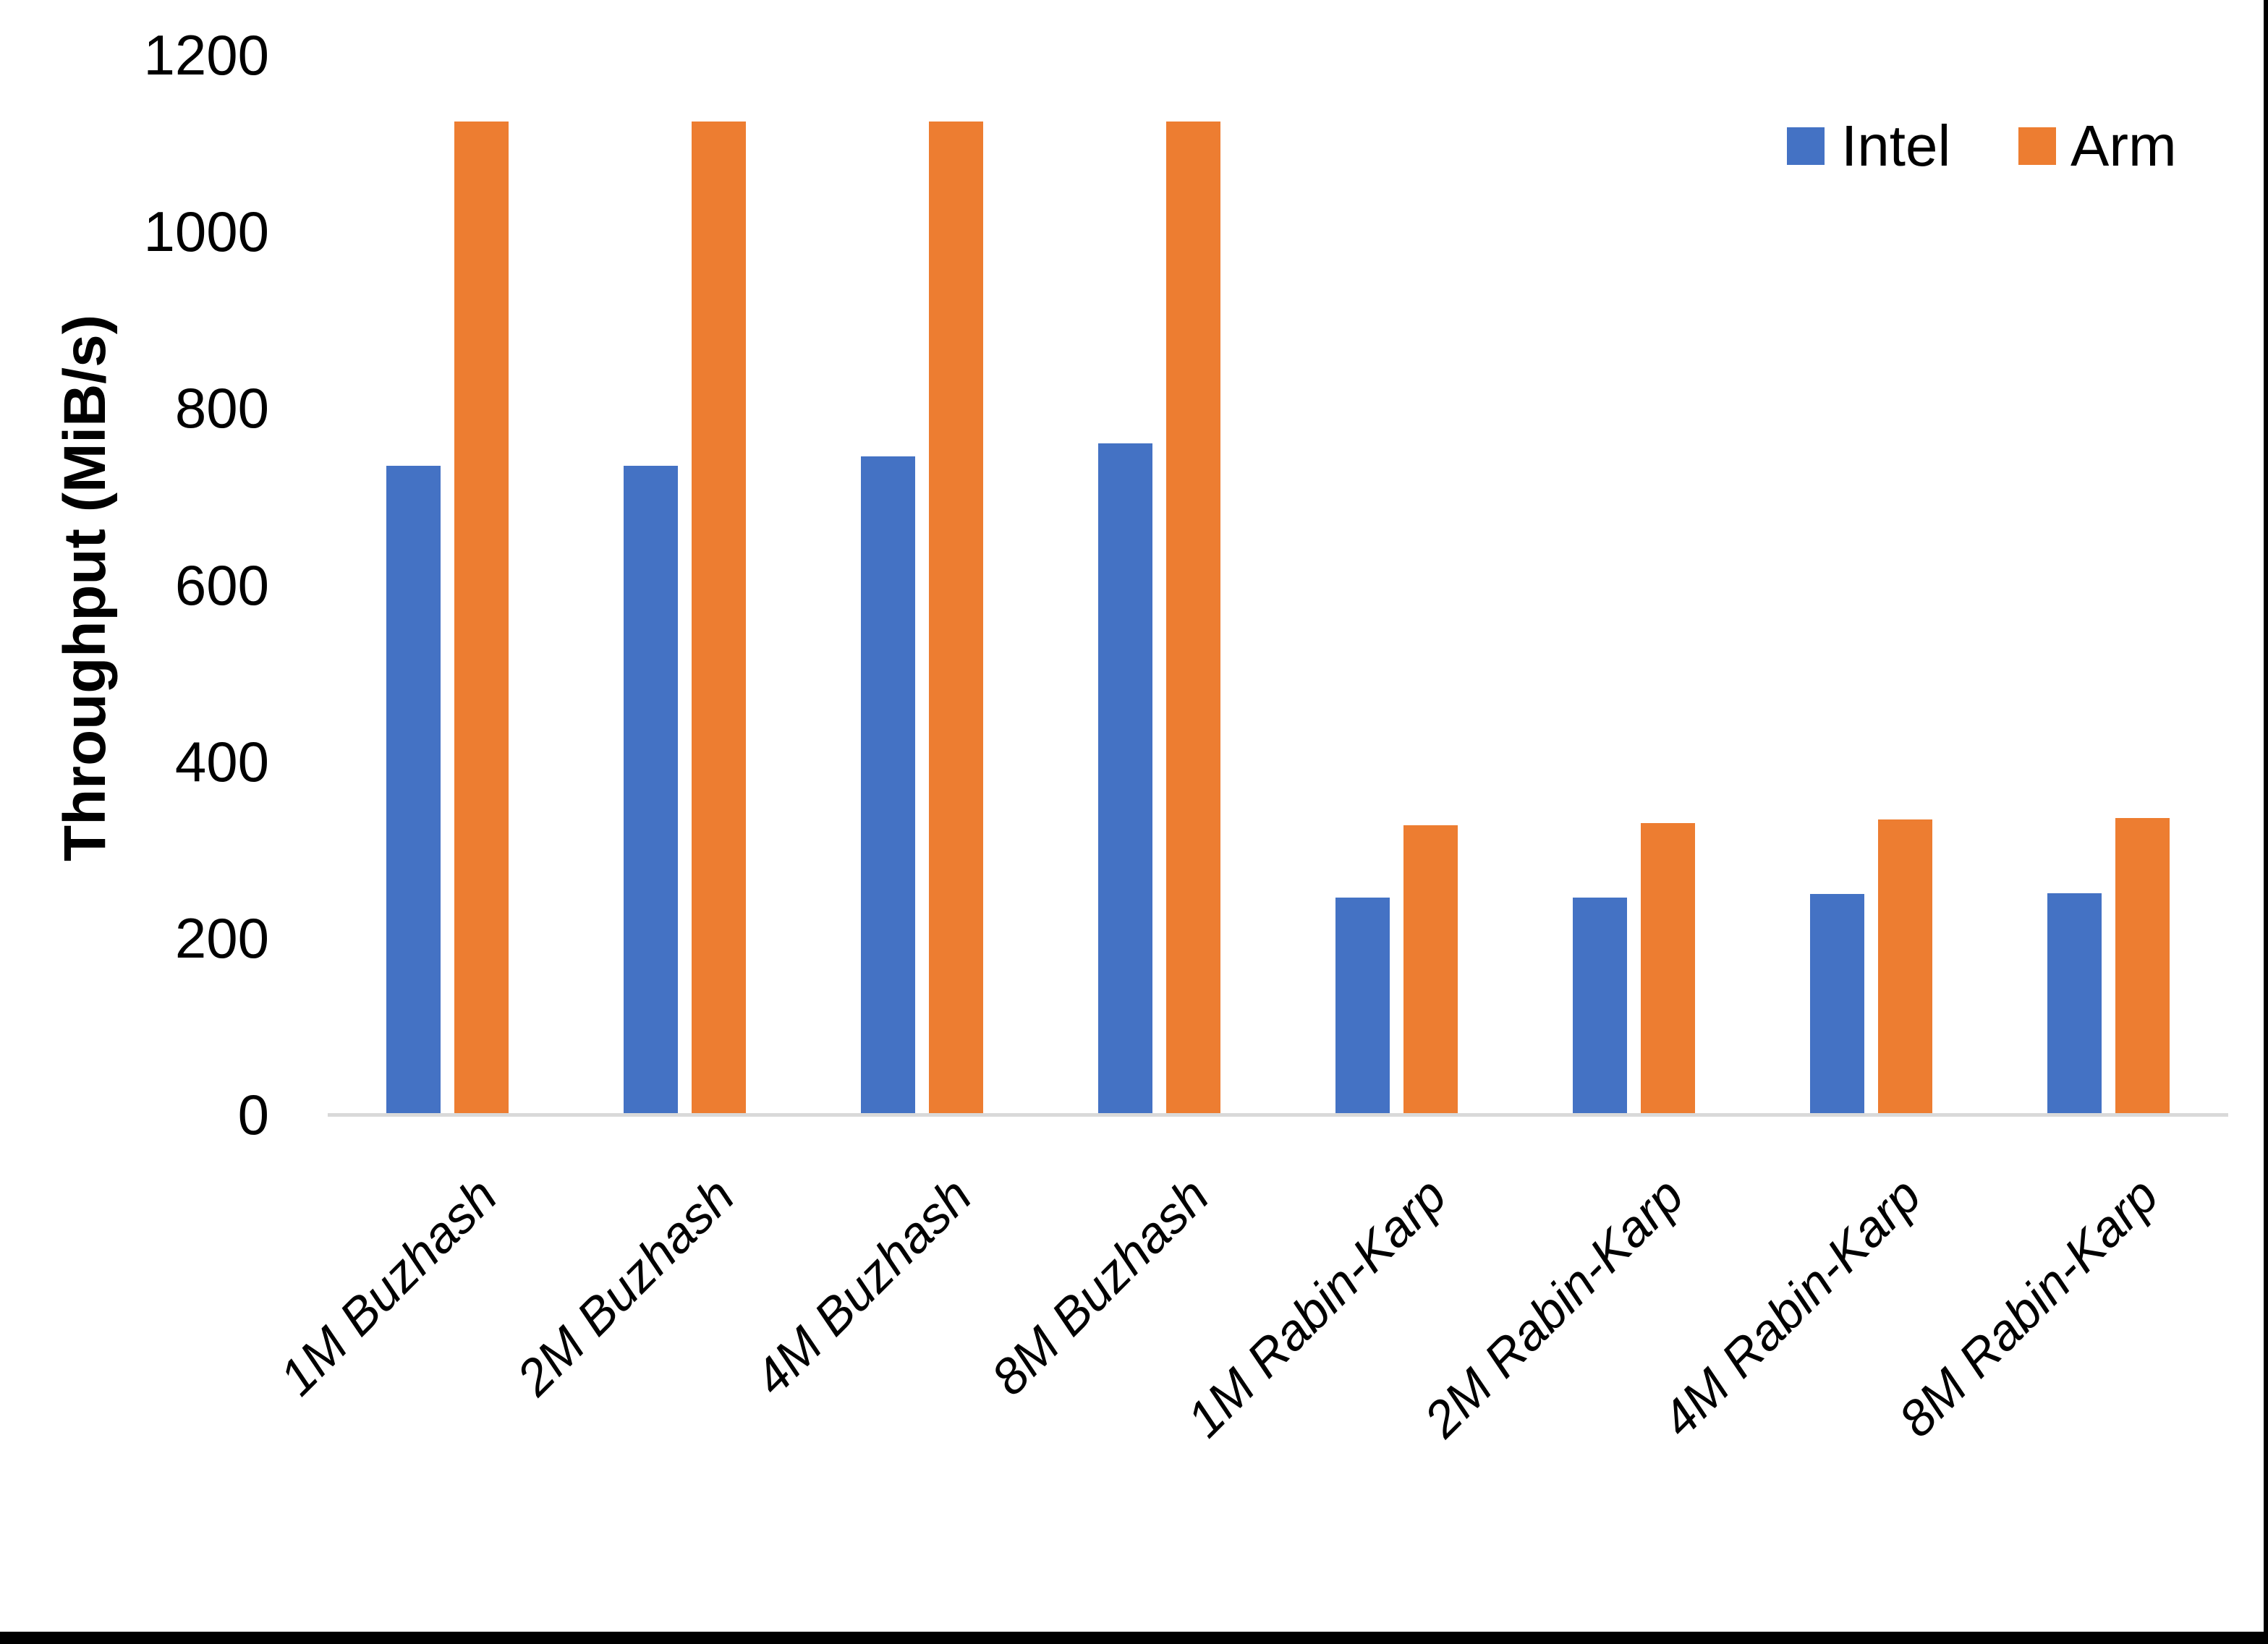 The image size is (2268, 1644). What do you see at coordinates (221, 938) in the screenshot?
I see `y-tick-label-200: 200` at bounding box center [221, 938].